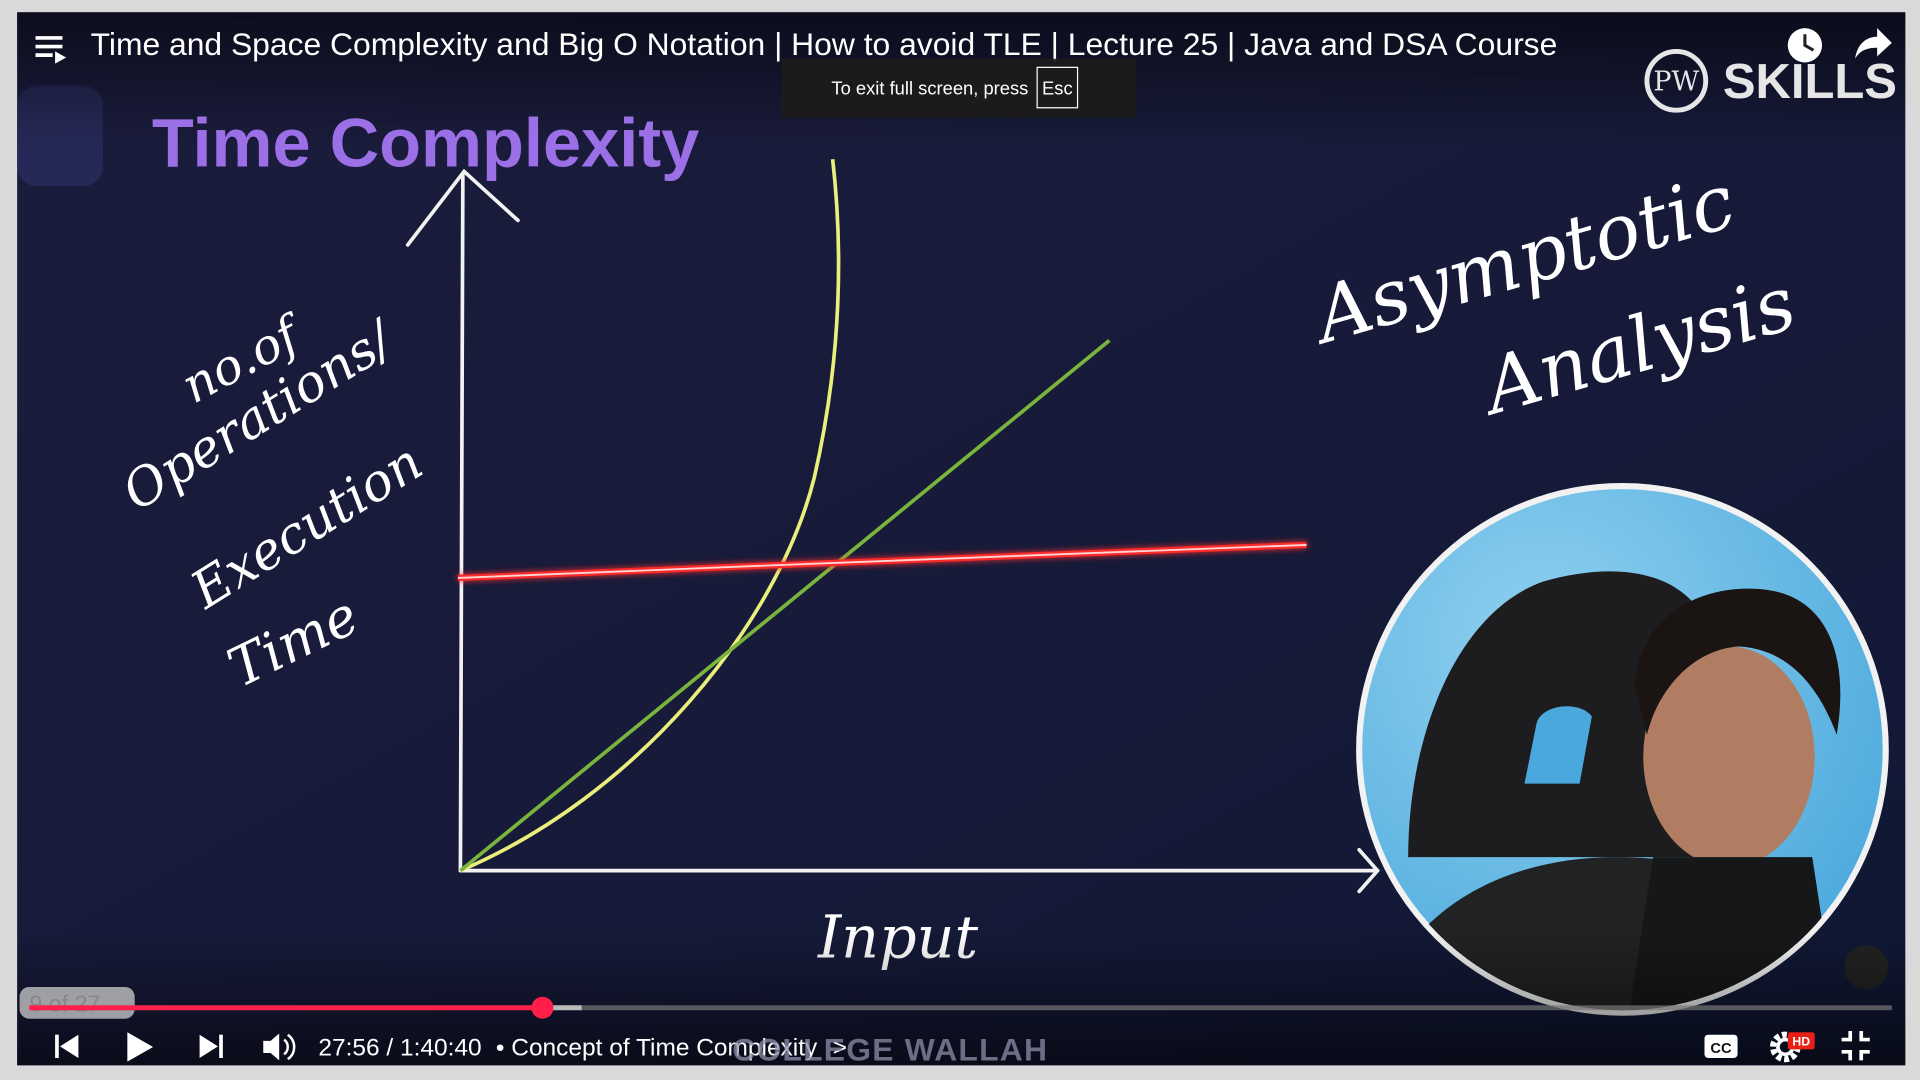 This screenshot has height=1080, width=1920. I want to click on brand-monogram: PW, so click(1676, 82).